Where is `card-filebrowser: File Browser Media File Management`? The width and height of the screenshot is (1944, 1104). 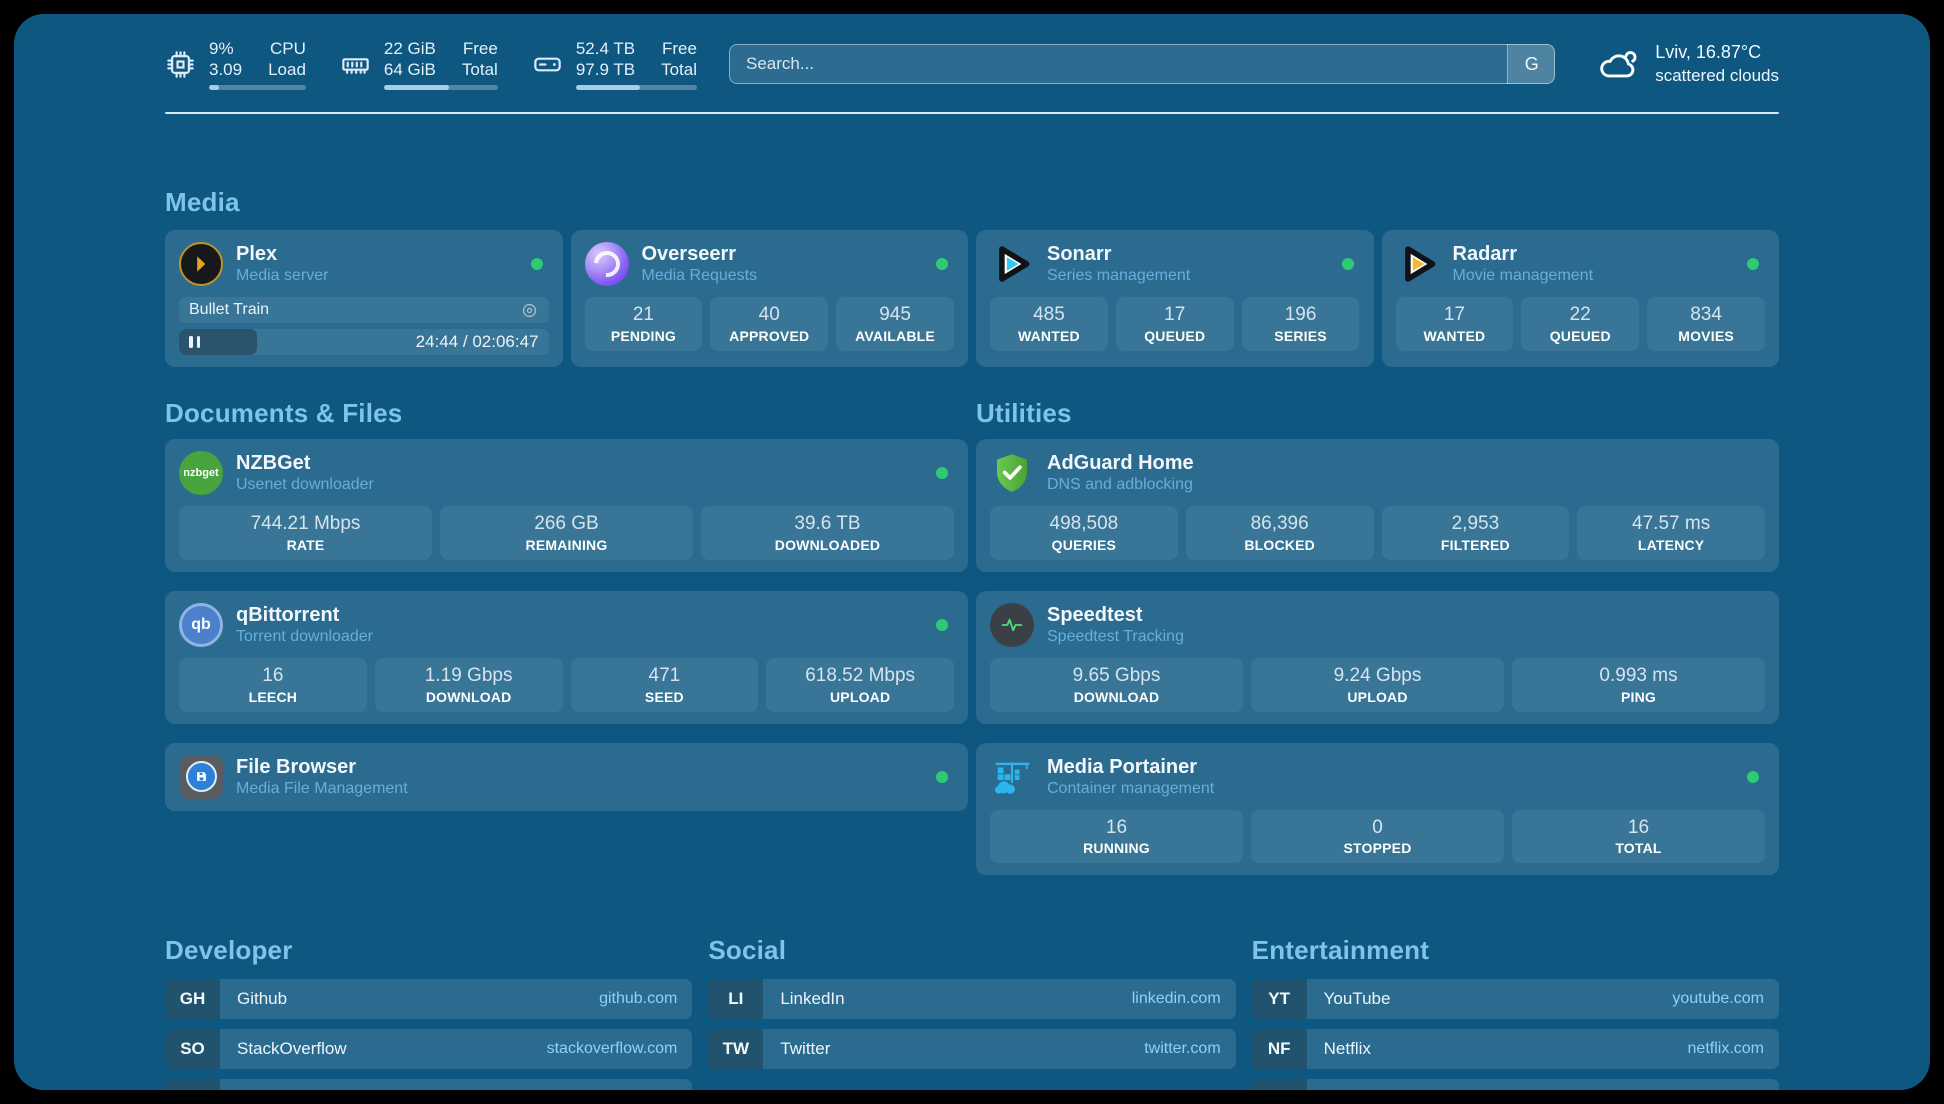
card-filebrowser: File Browser Media File Management is located at coordinates (566, 776).